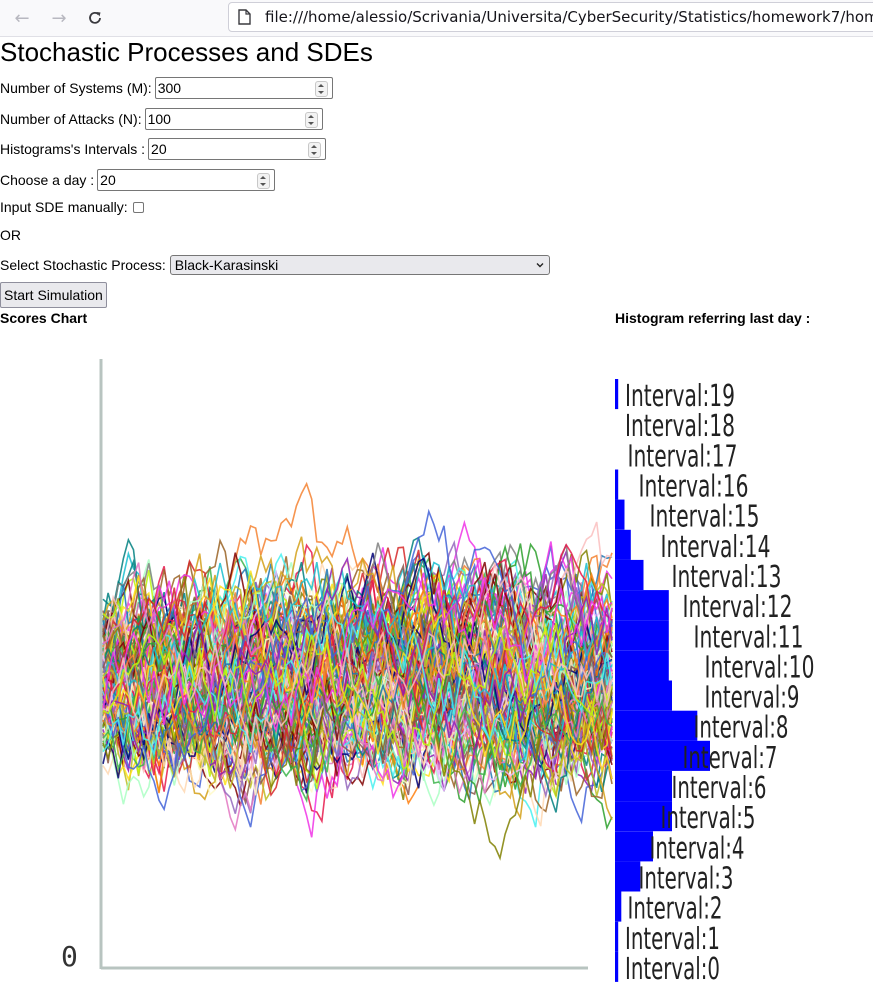 Image resolution: width=873 pixels, height=984 pixels. What do you see at coordinates (159, 149) in the screenshot?
I see `intervals-value: 20` at bounding box center [159, 149].